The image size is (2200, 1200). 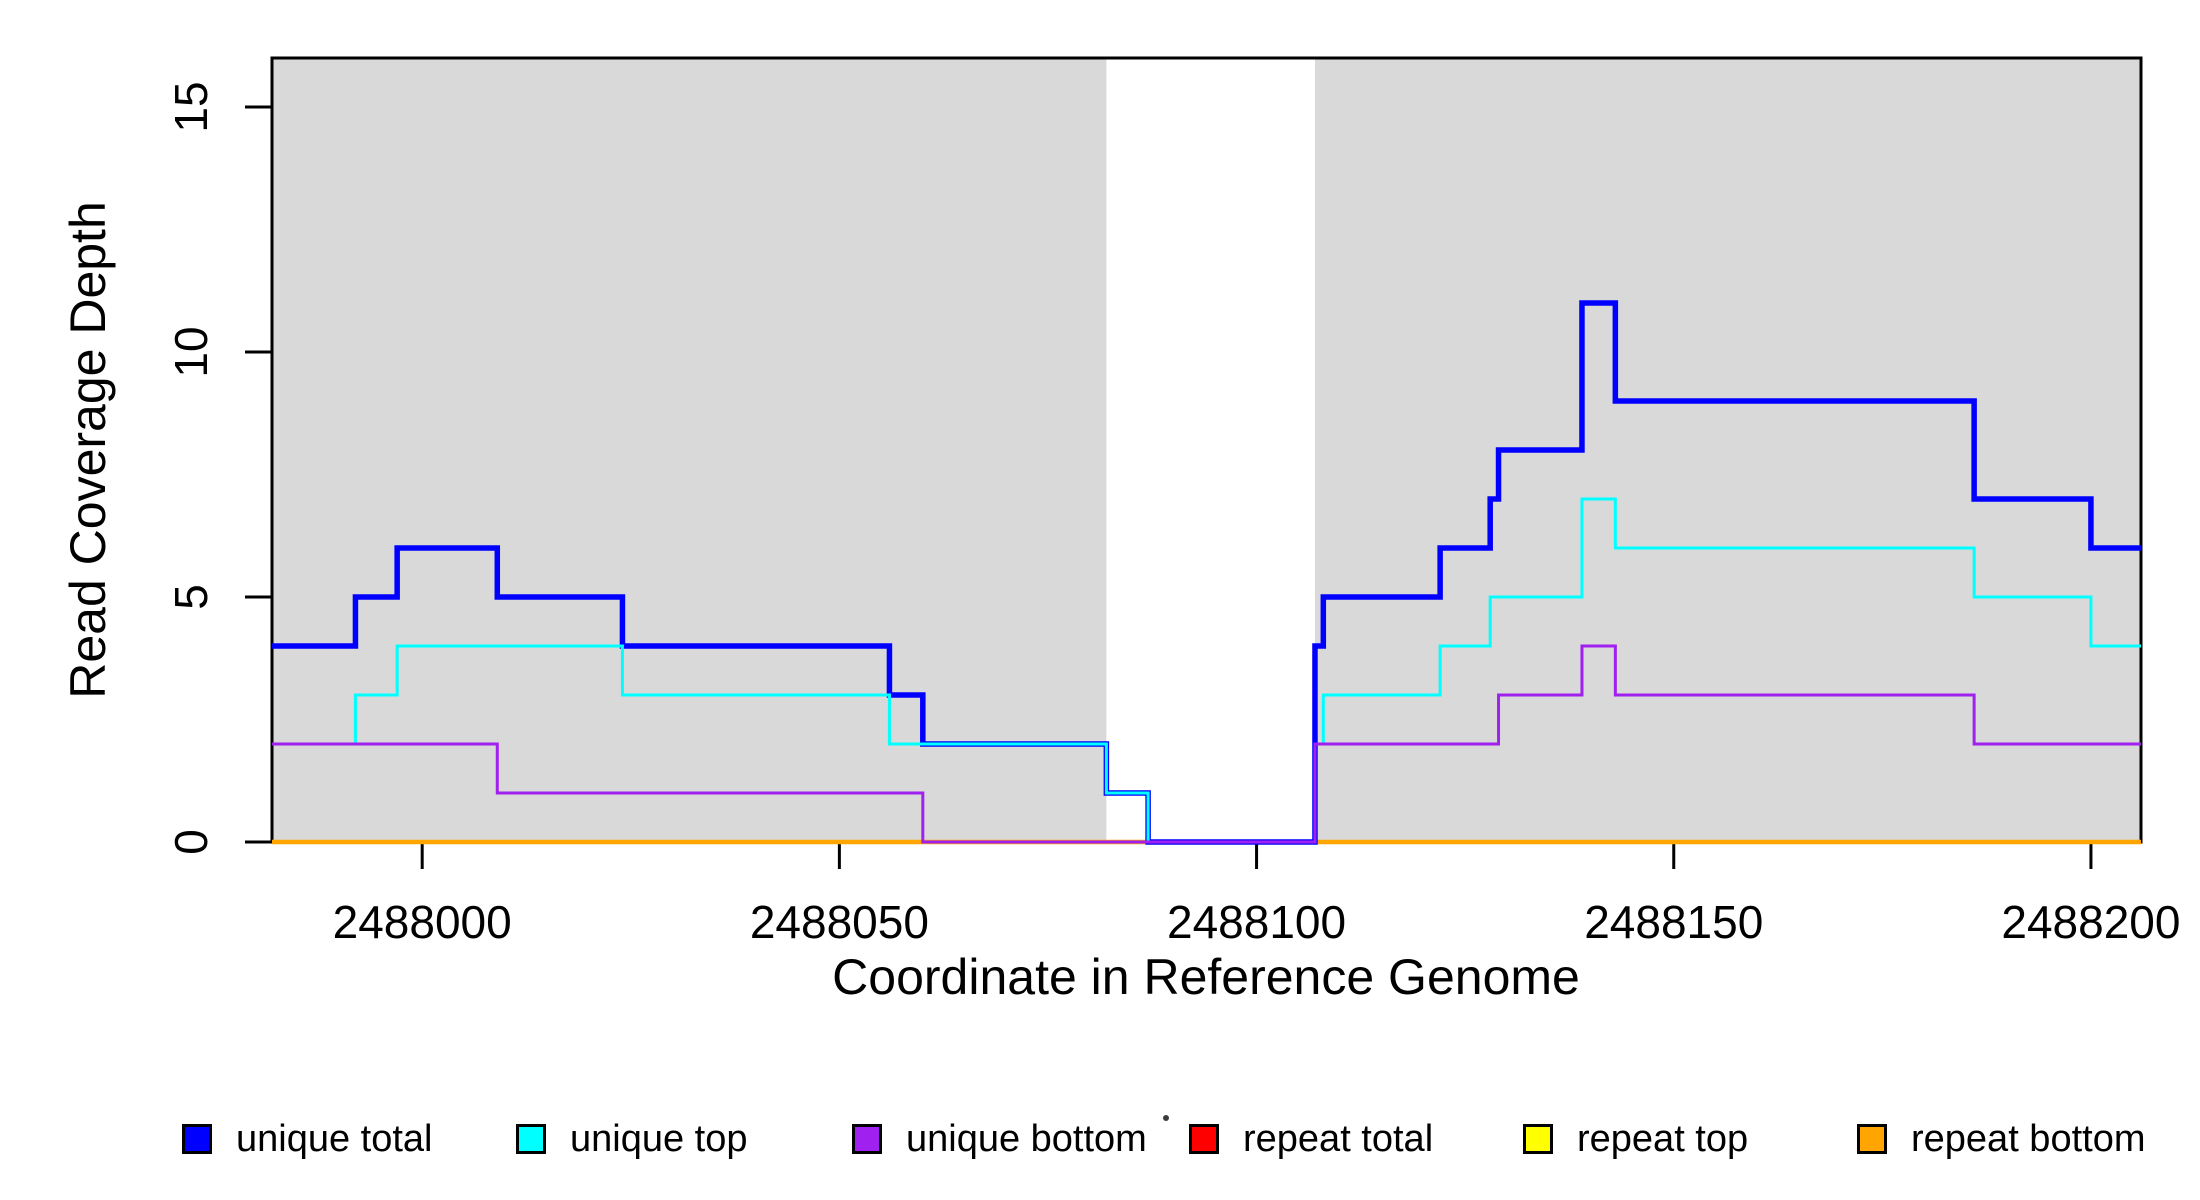 What do you see at coordinates (191, 106) in the screenshot?
I see `y-tick-label: 15` at bounding box center [191, 106].